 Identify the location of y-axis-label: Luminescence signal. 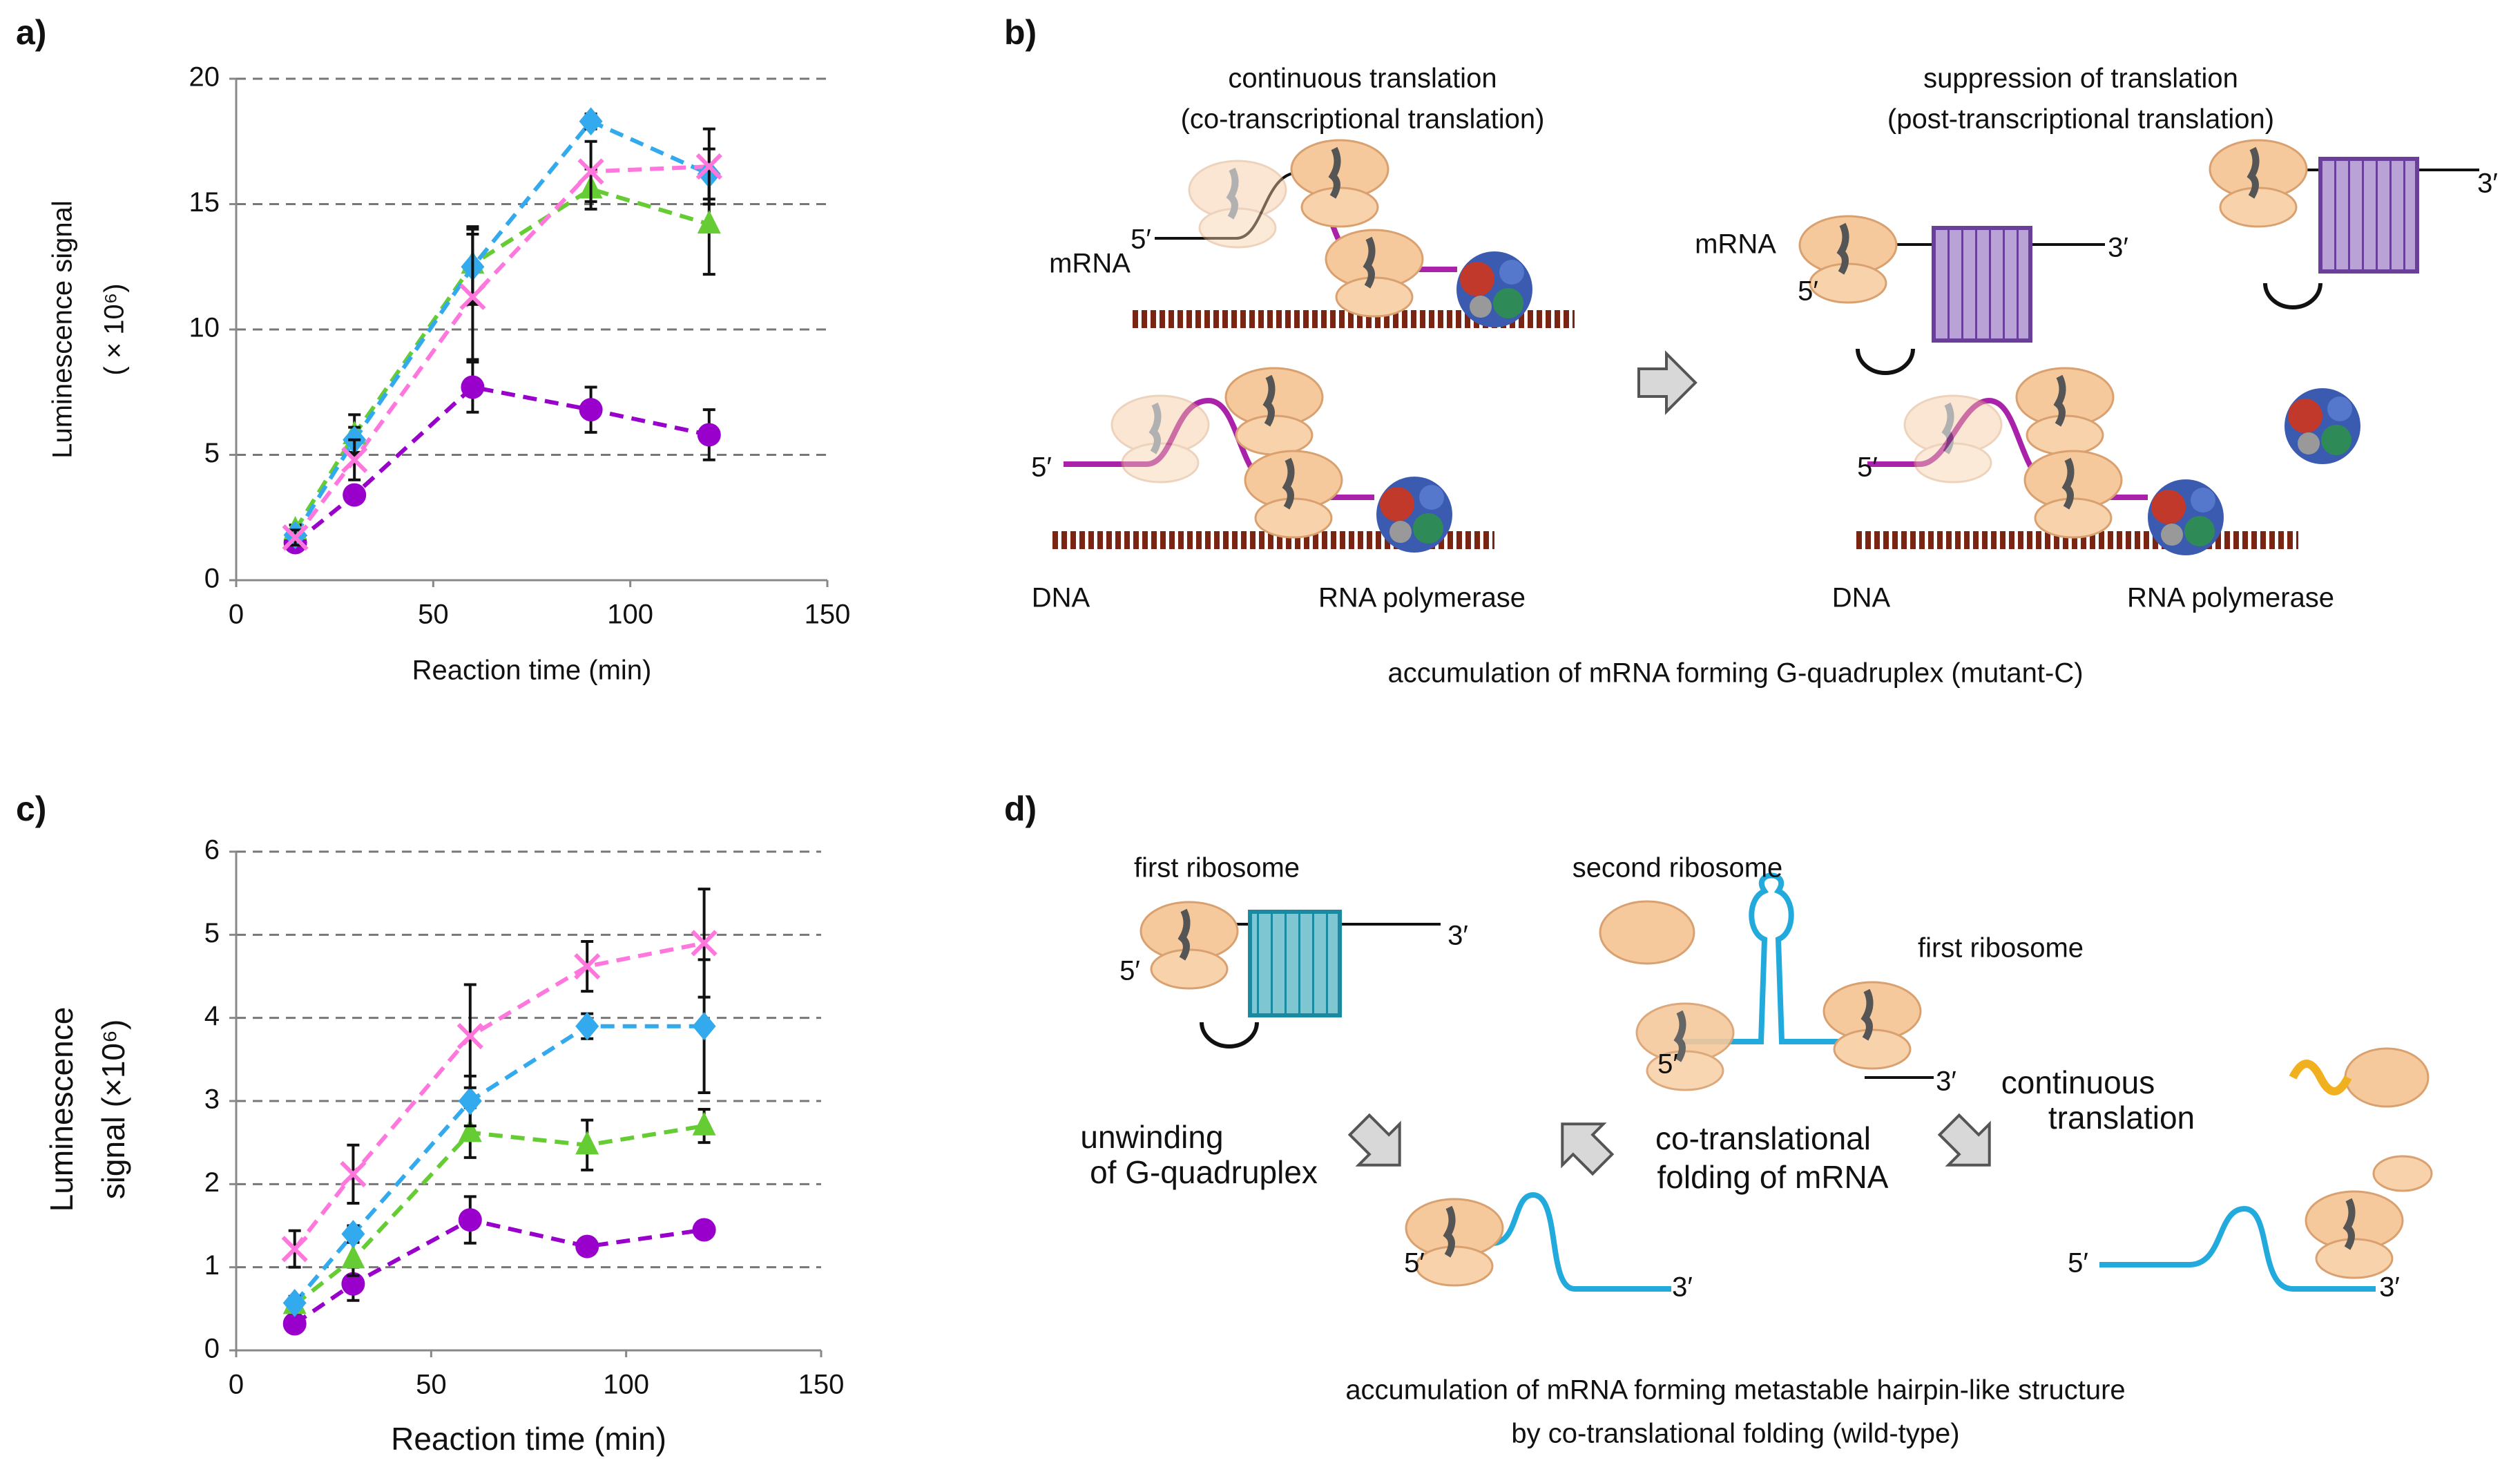
(63, 329).